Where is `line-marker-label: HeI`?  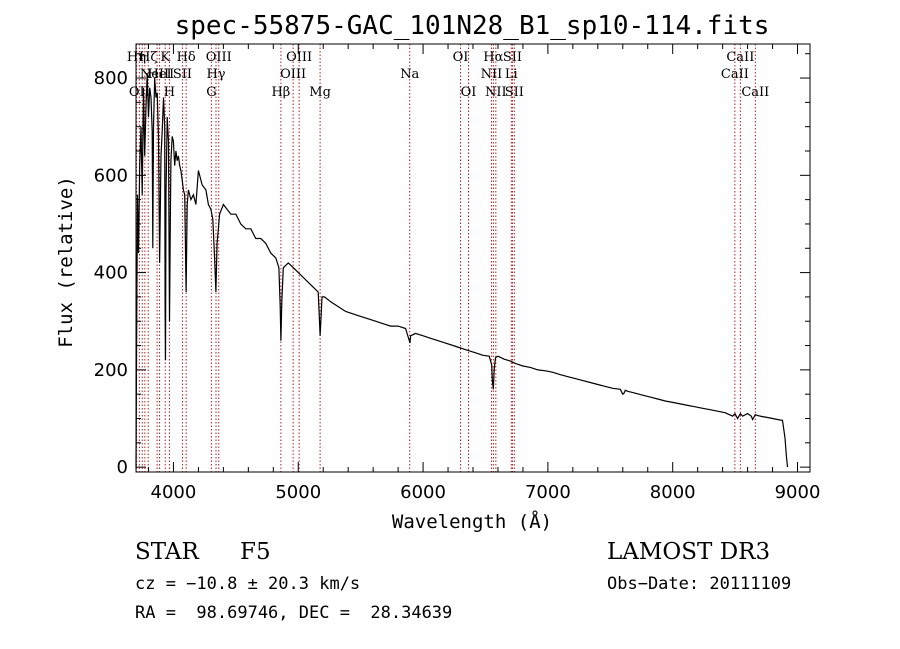 line-marker-label: HeI is located at coordinates (160, 74).